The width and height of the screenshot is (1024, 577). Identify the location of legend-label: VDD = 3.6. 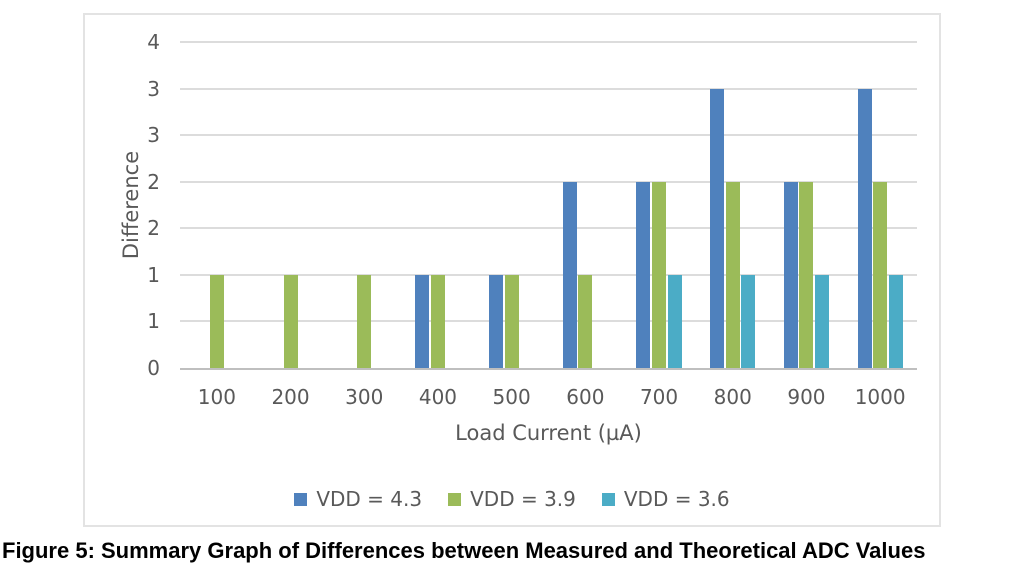
(676, 499).